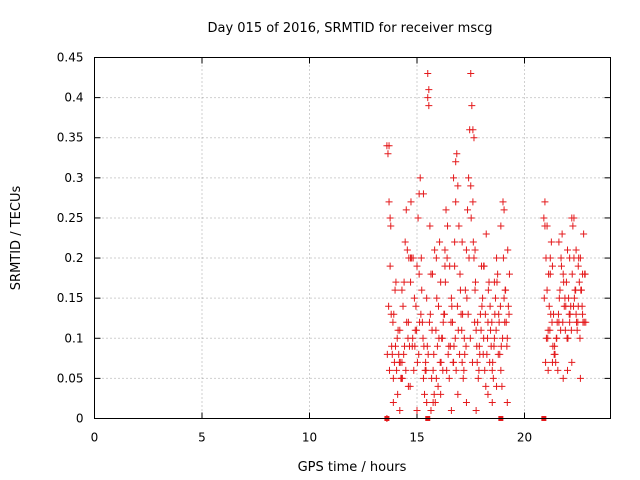 This screenshot has height=480, width=640. Describe the element at coordinates (70, 238) in the screenshot. I see `y-axis-tick-labels: 0 0.05 0.1 0.15 0.2 0.25 0.3 0.35 0.4 0.45` at that location.